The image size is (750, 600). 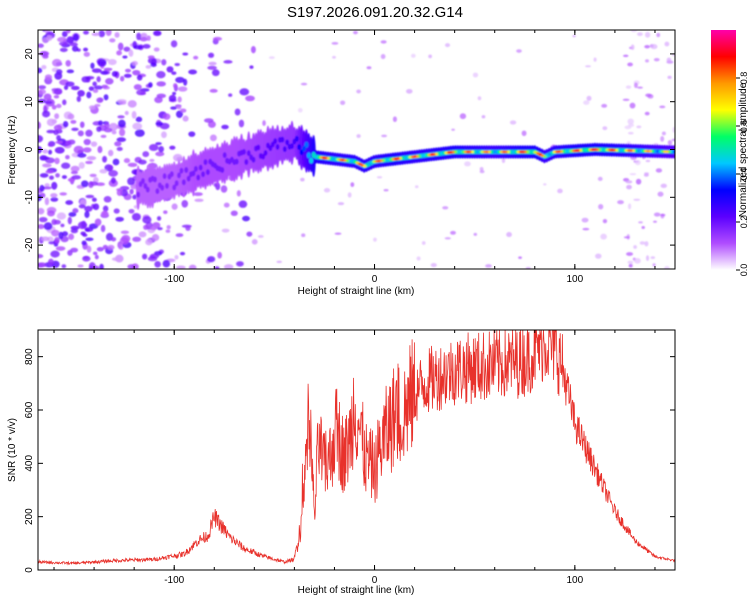 I want to click on snr-y-tick-label: 0, so click(x=29, y=570).